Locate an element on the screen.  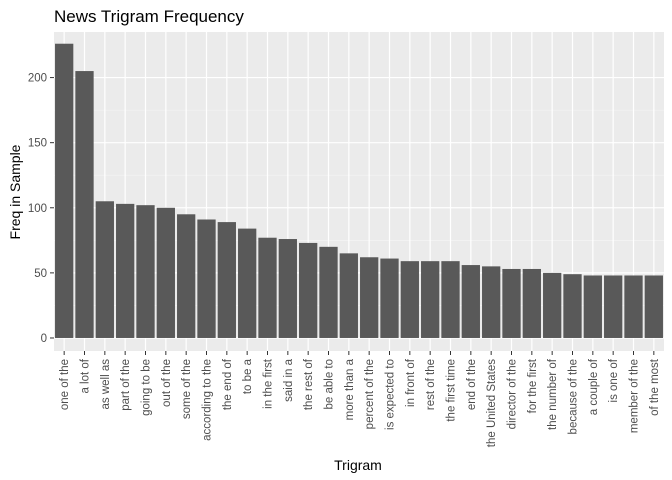
x-tick-label: is one of is located at coordinates (614, 380).